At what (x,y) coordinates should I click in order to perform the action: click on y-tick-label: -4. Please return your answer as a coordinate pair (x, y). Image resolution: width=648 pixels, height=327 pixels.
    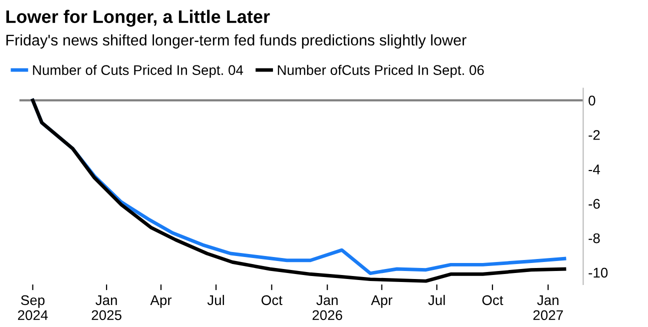
    Looking at the image, I should click on (594, 169).